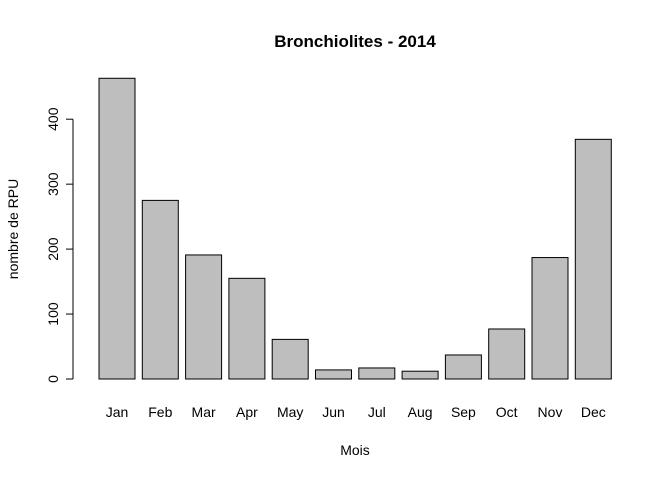  What do you see at coordinates (53, 184) in the screenshot?
I see `y-tick-label: 300` at bounding box center [53, 184].